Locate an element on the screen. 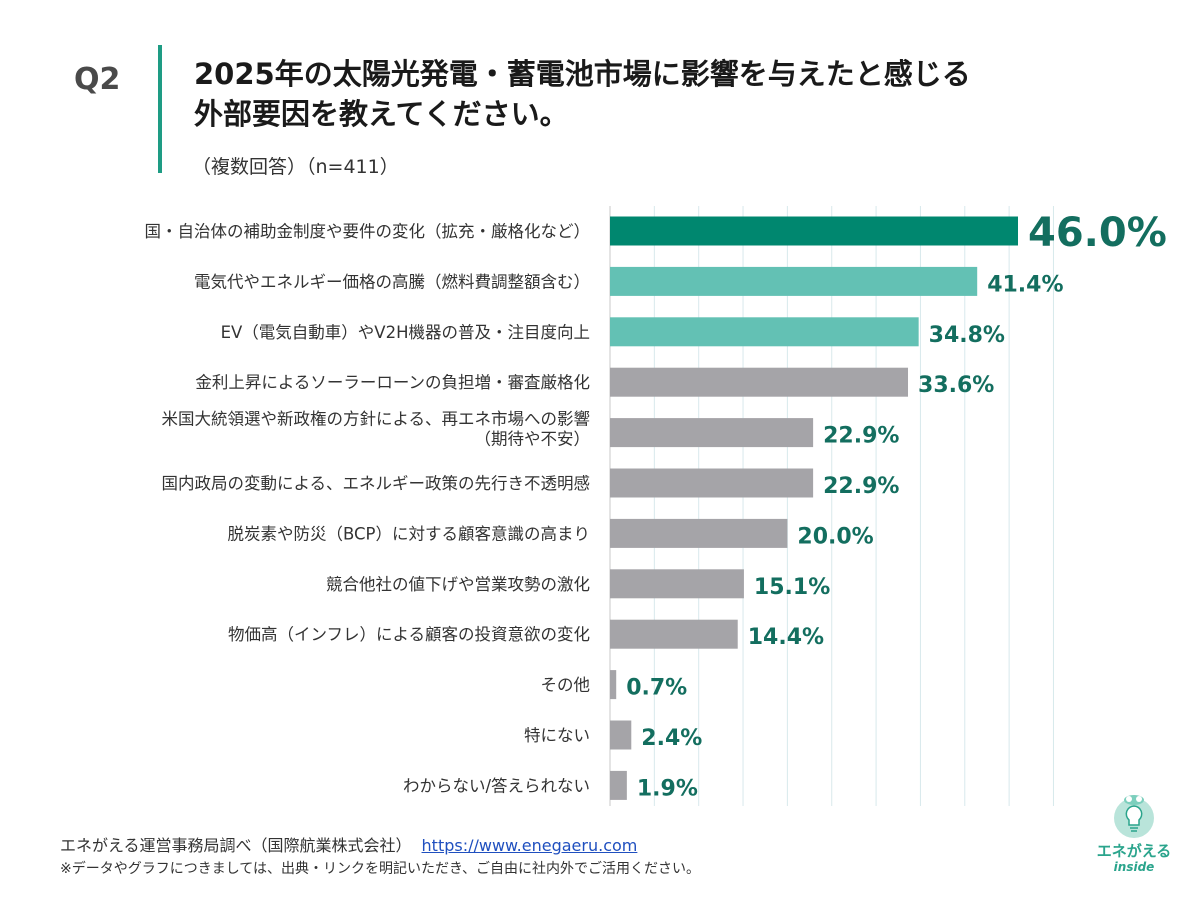 Image resolution: width=1200 pixels, height=900 pixels. category-label-4: 金利上昇によるソーラーローンの負担増・審査厳格化 is located at coordinates (392, 382).